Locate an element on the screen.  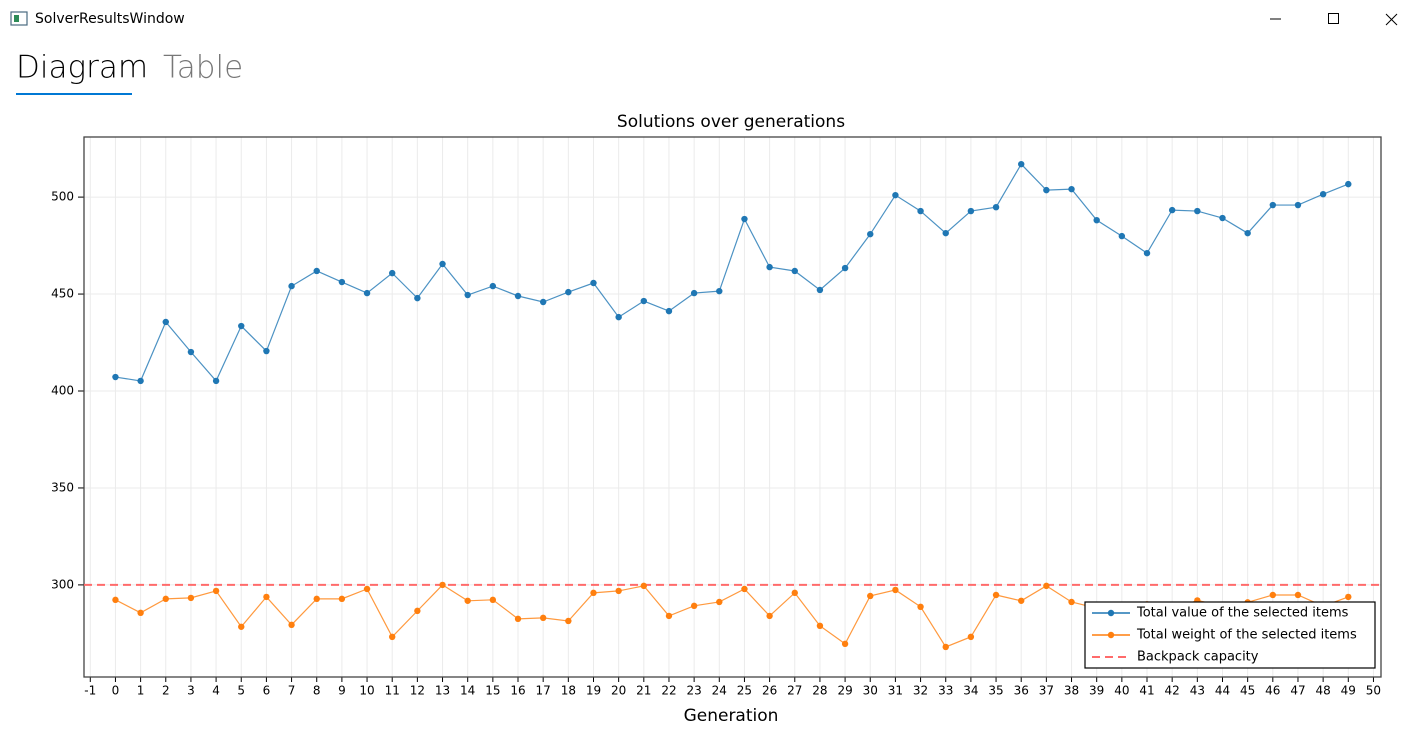
x-tick-label: 20 is located at coordinates (618, 691).